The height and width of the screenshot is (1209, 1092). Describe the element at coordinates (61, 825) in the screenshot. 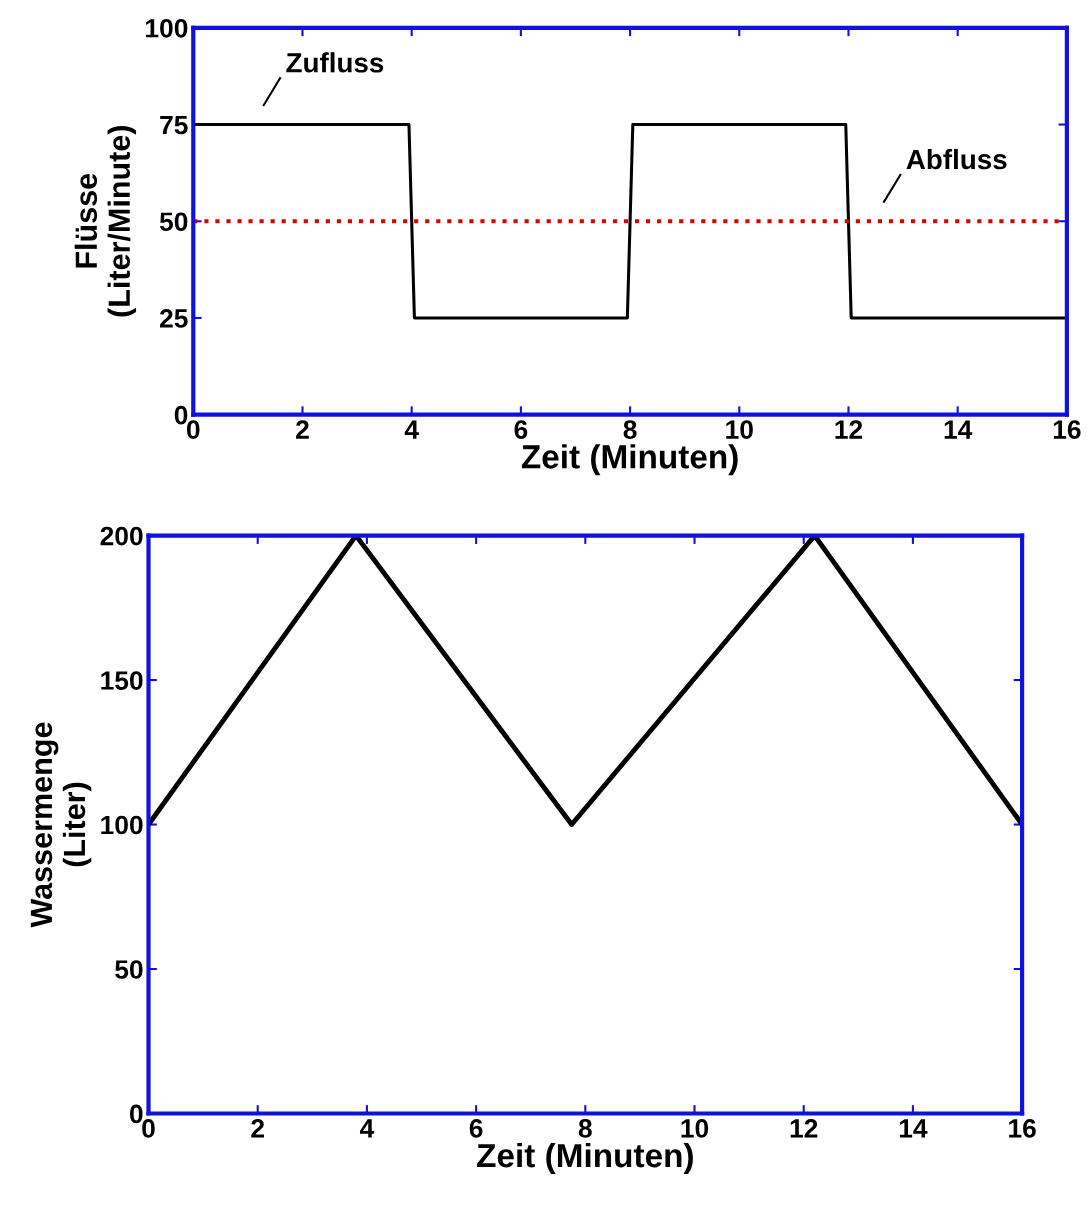

I see `y-axis-title: Wassermenge (Liter)` at that location.